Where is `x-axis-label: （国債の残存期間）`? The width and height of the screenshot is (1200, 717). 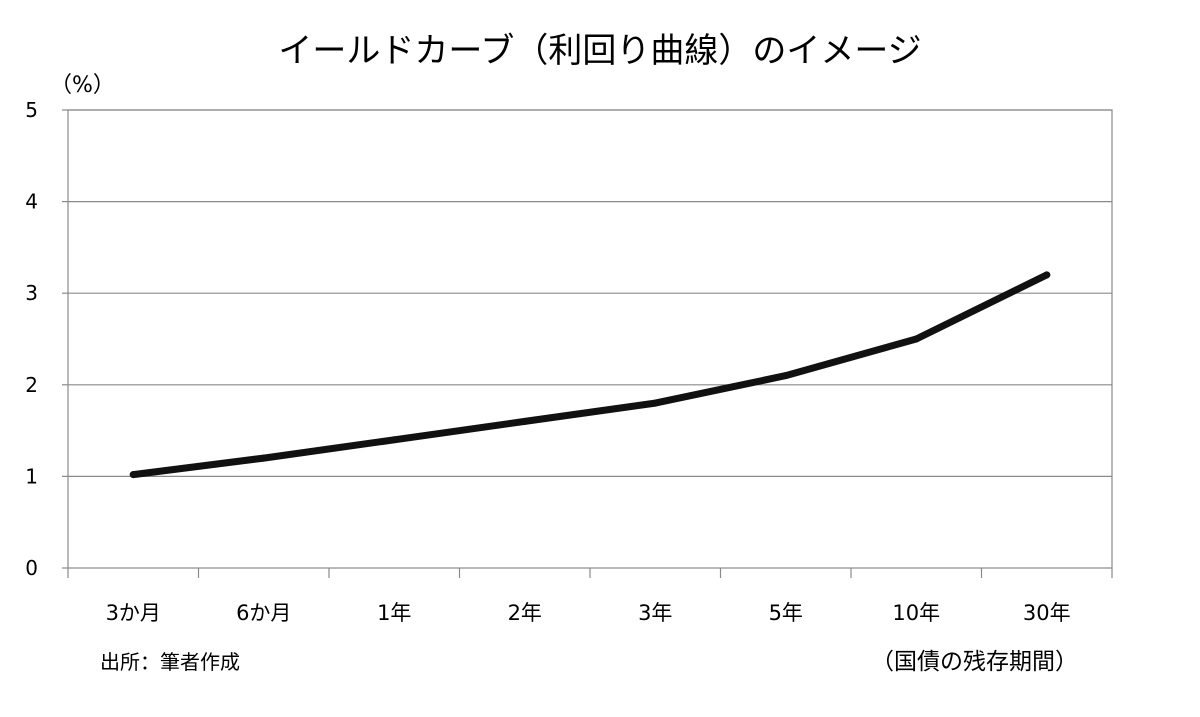
x-axis-label: （国債の残存期間） is located at coordinates (974, 662).